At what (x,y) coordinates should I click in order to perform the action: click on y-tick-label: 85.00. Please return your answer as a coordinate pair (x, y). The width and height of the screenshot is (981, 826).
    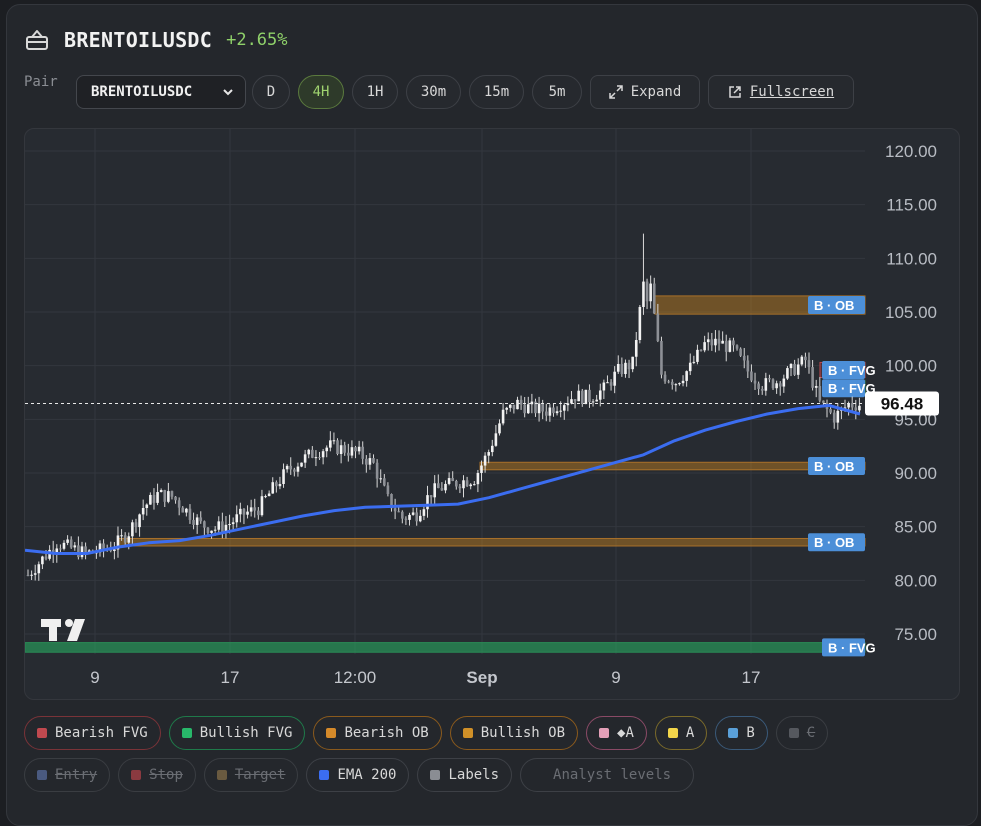
    Looking at the image, I should click on (915, 527).